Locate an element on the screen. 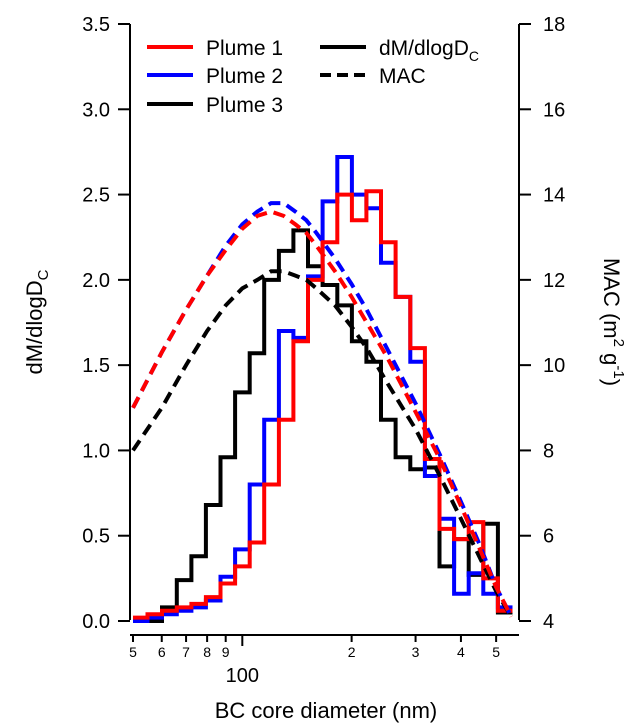  y-left-tick-label: 2.5 is located at coordinates (96, 196).